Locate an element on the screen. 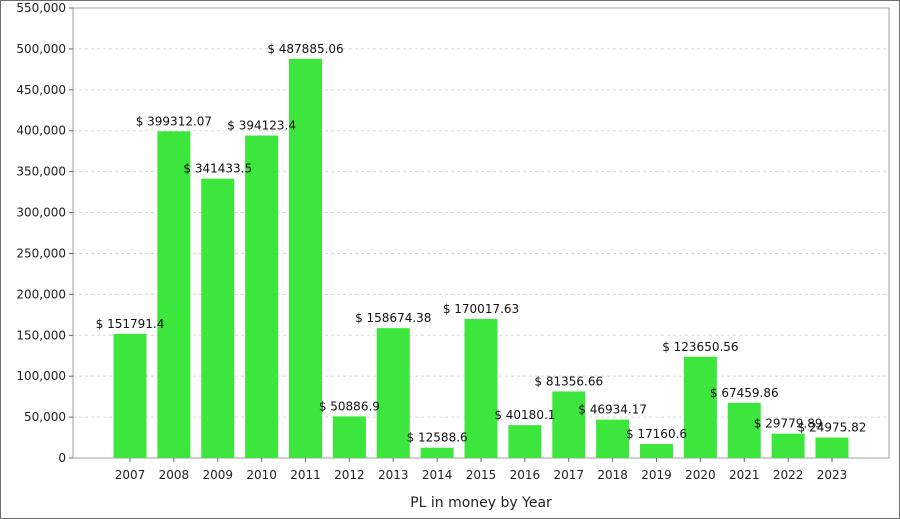 The image size is (900, 519). x-tick-label: 2009 is located at coordinates (217, 475).